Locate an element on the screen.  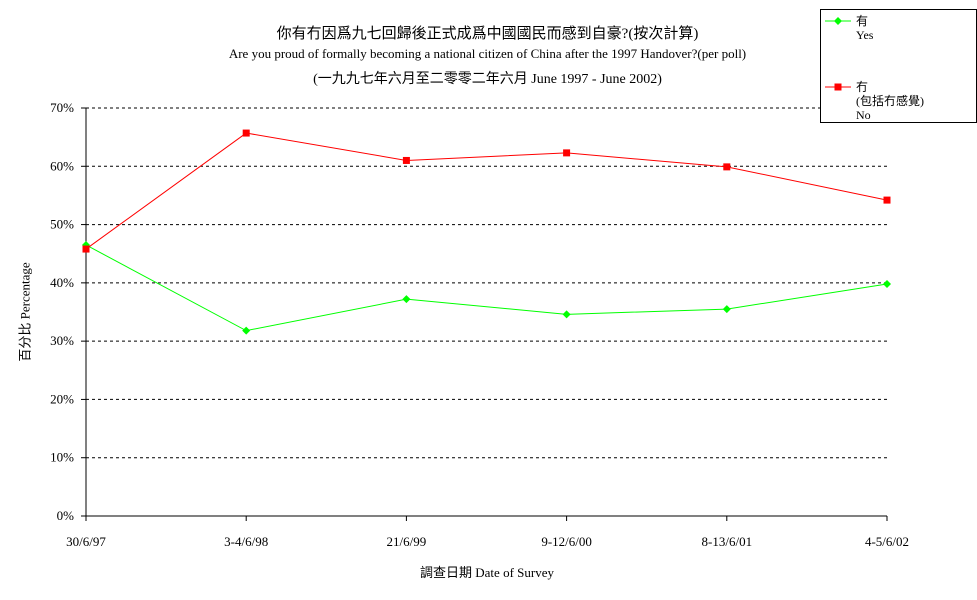
legend-label: 有 Yes is located at coordinates (865, 28).